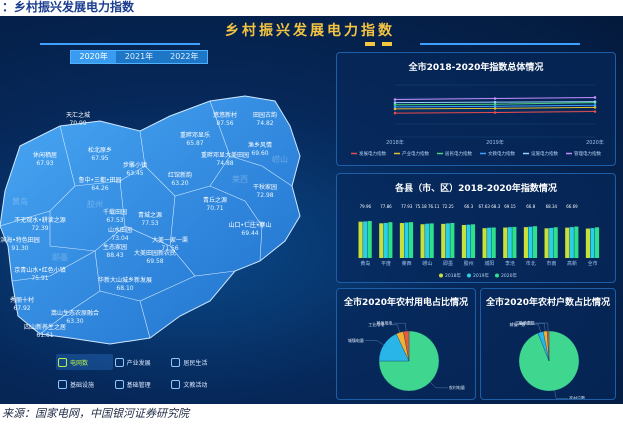  I want to click on pie-slice-label: 其他用电, so click(384, 322).